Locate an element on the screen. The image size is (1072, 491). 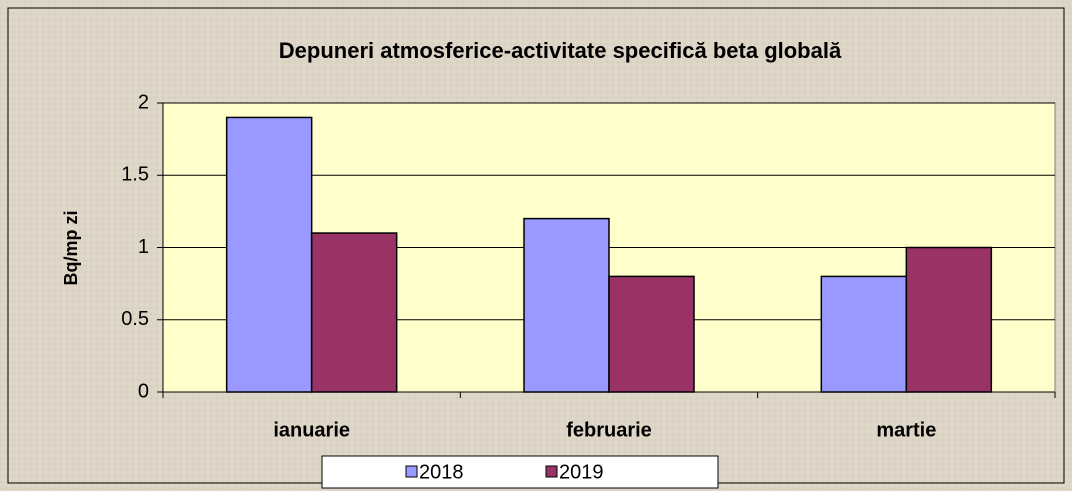
y-tick-label: 1 is located at coordinates (143, 247).